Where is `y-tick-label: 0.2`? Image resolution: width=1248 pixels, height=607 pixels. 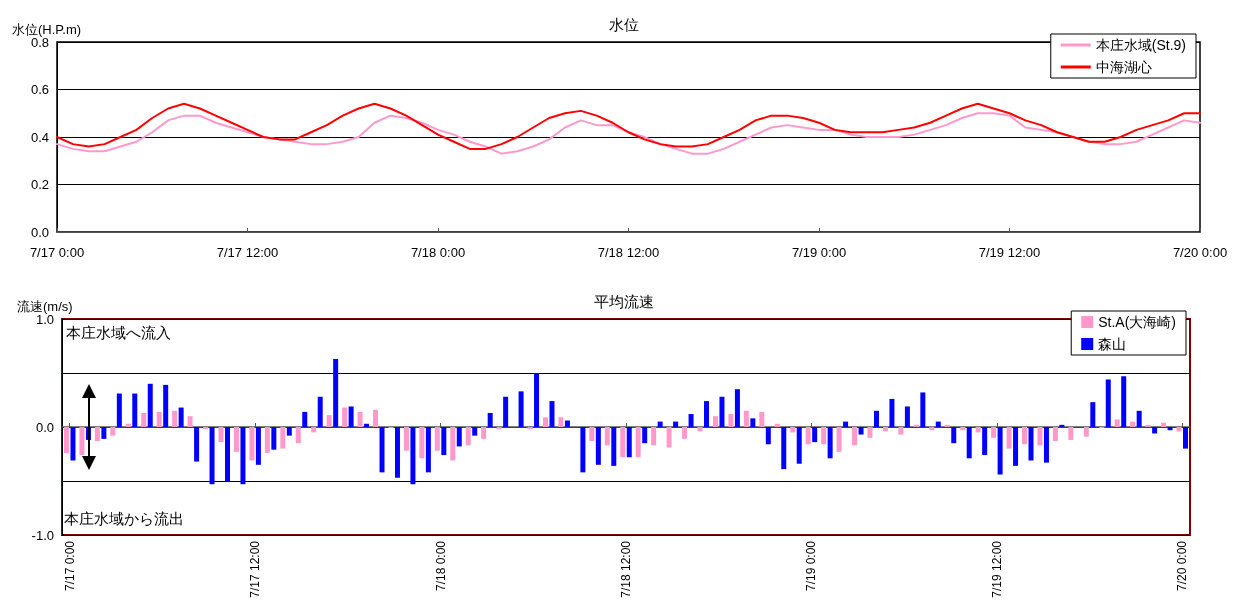
y-tick-label: 0.2 is located at coordinates (39, 184).